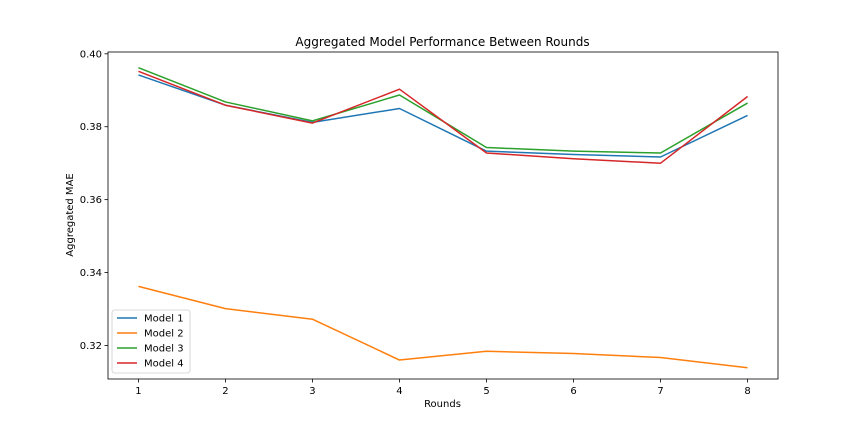 Image resolution: width=864 pixels, height=432 pixels. Describe the element at coordinates (573, 391) in the screenshot. I see `x-tick-label: 6` at that location.